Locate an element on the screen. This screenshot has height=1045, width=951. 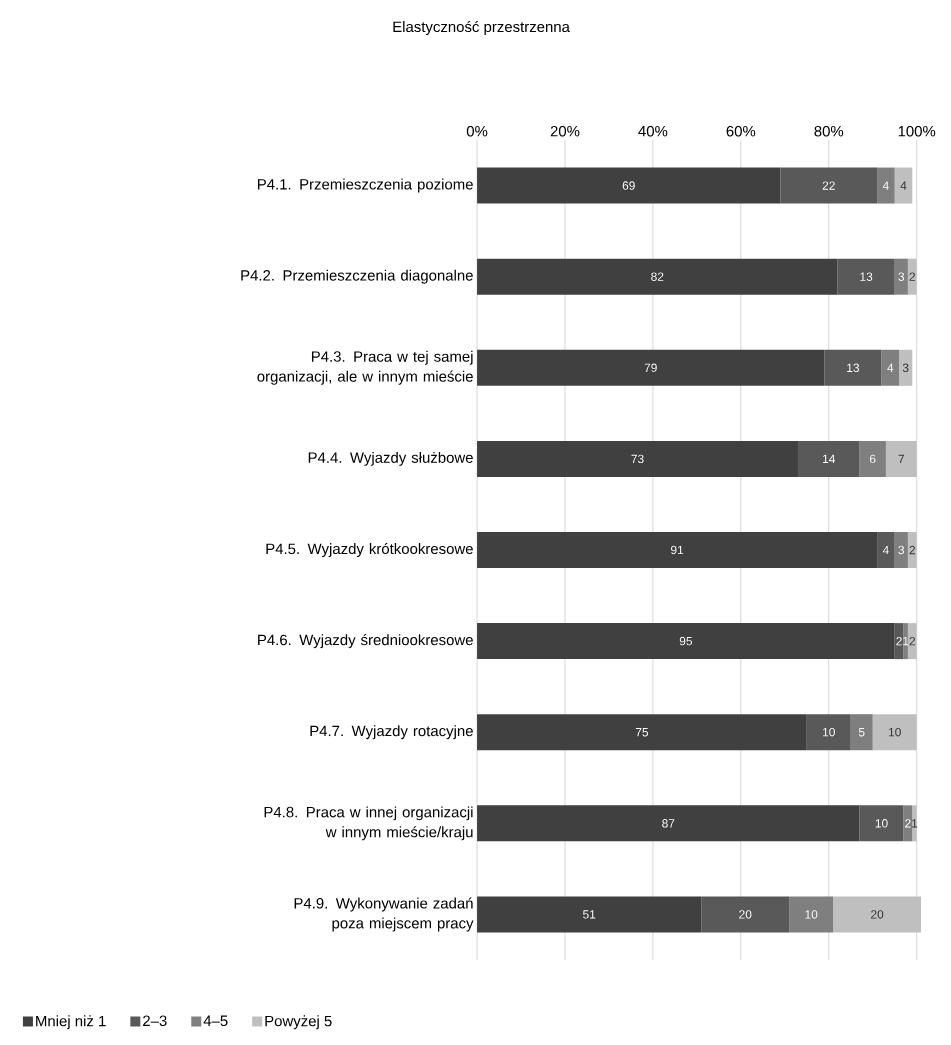
data-label: 82 is located at coordinates (657, 276).